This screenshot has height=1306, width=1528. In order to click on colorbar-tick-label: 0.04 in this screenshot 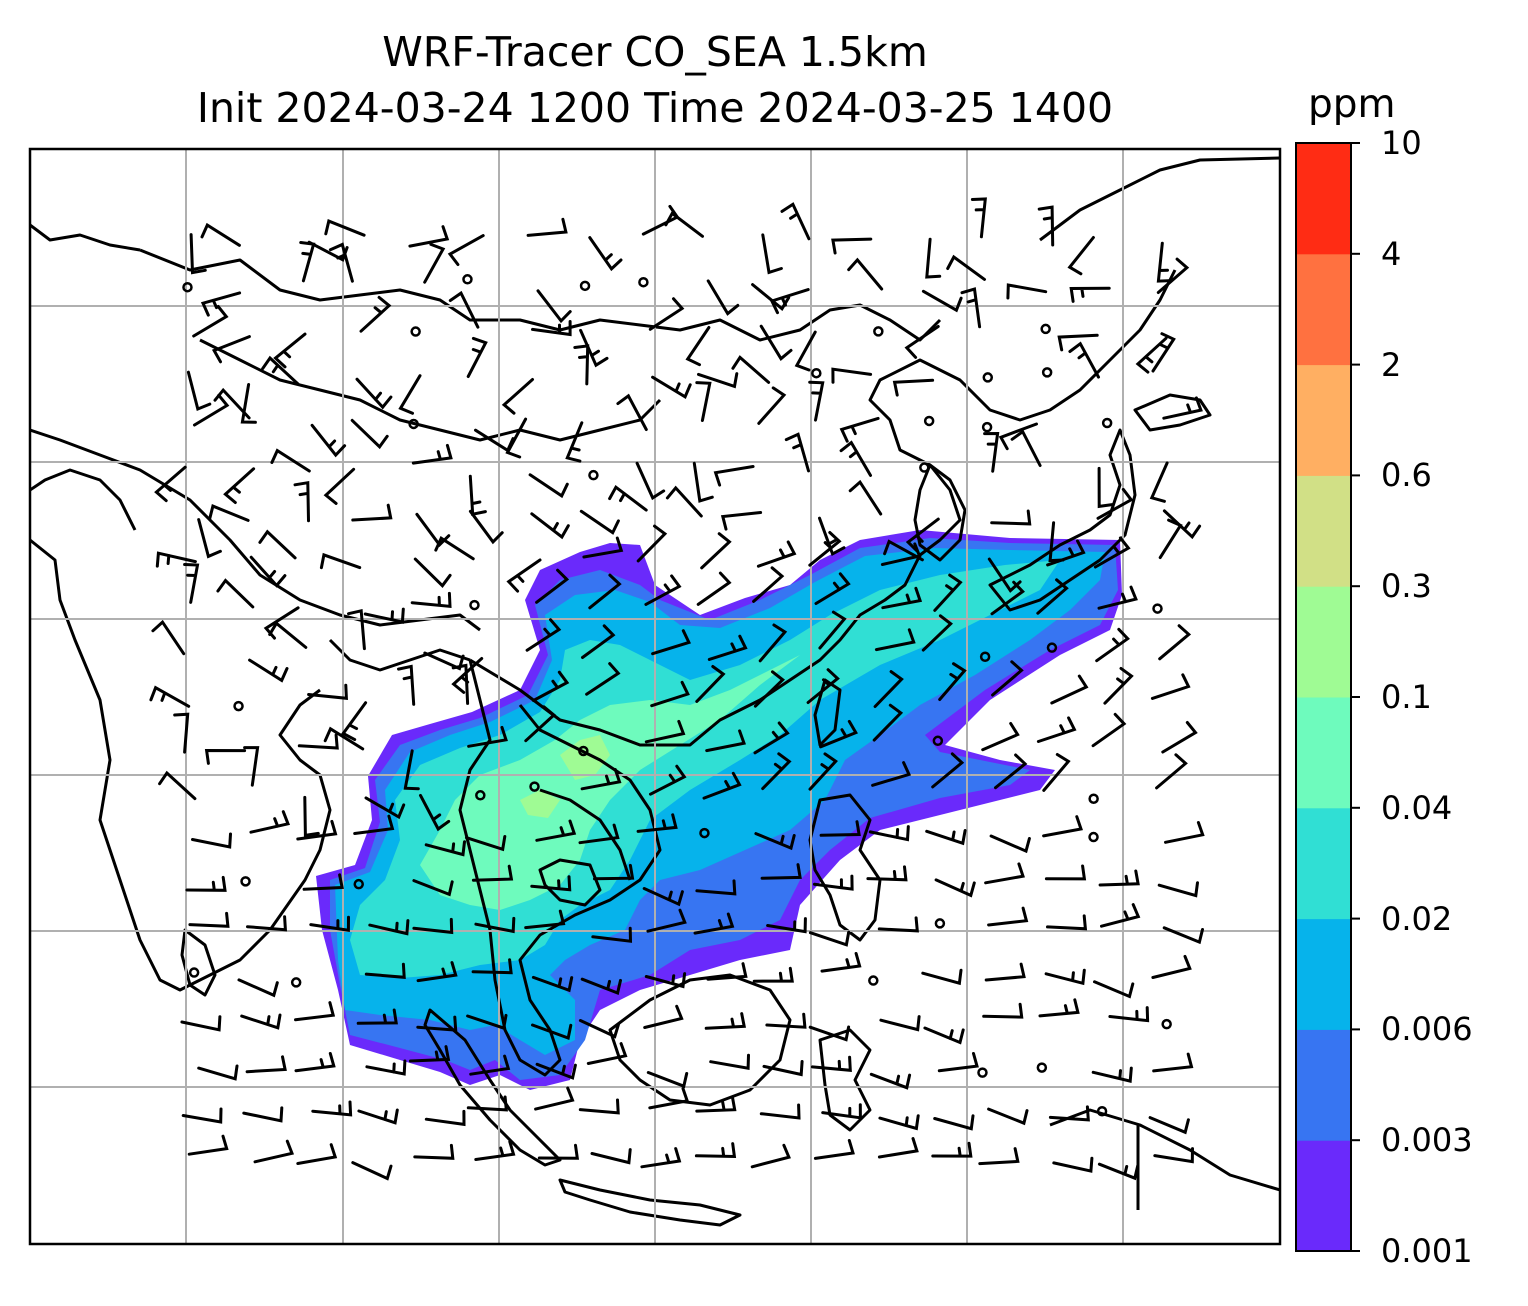, I will do `click(1417, 807)`.